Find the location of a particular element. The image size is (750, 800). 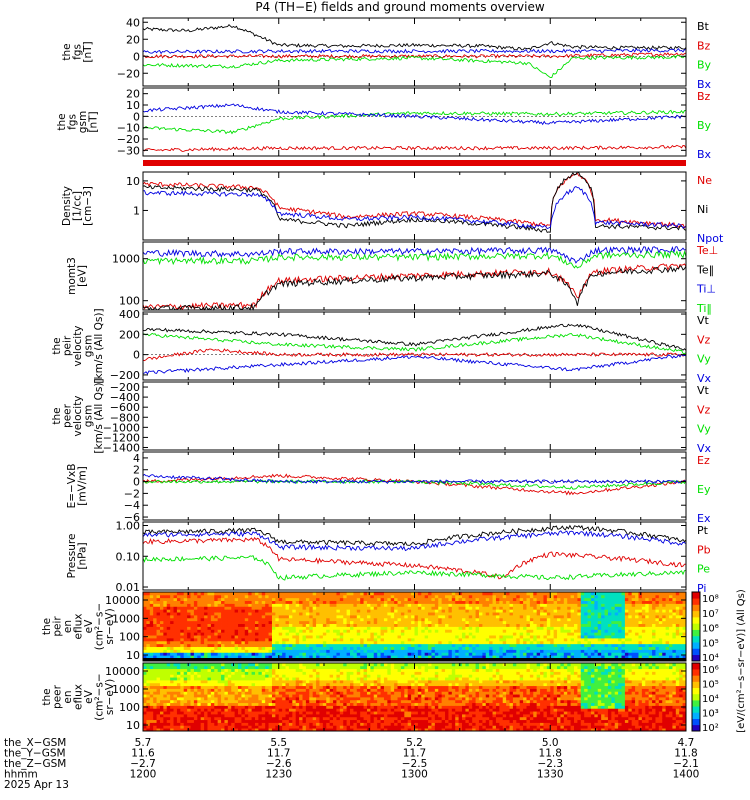

legend-entry: Pt is located at coordinates (703, 530).